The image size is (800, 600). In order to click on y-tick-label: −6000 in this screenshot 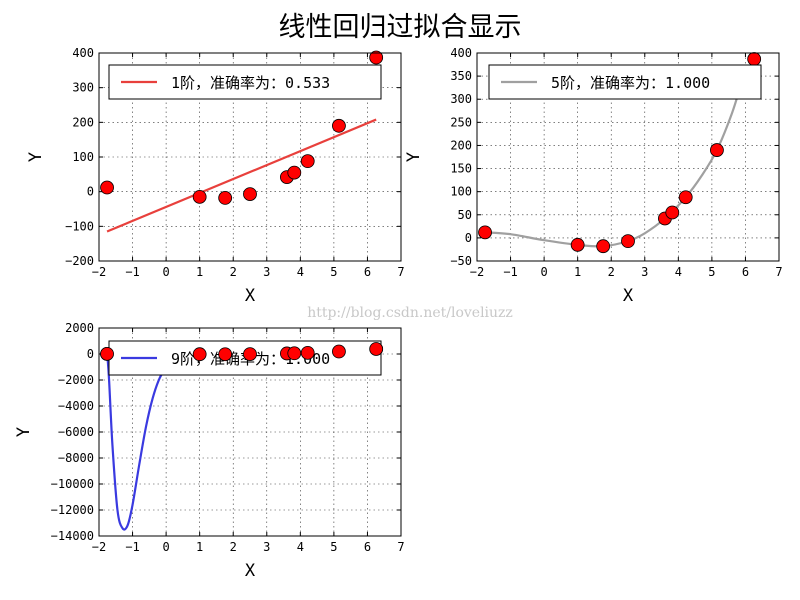, I will do `click(76, 432)`.